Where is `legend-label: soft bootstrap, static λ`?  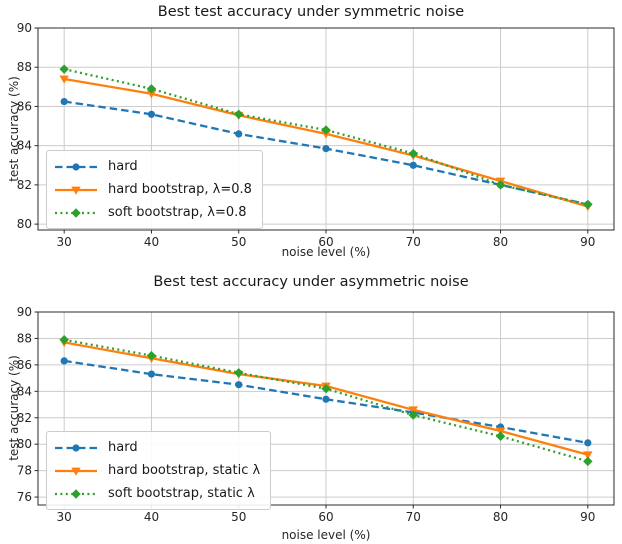 legend-label: soft bootstrap, static λ is located at coordinates (181, 493).